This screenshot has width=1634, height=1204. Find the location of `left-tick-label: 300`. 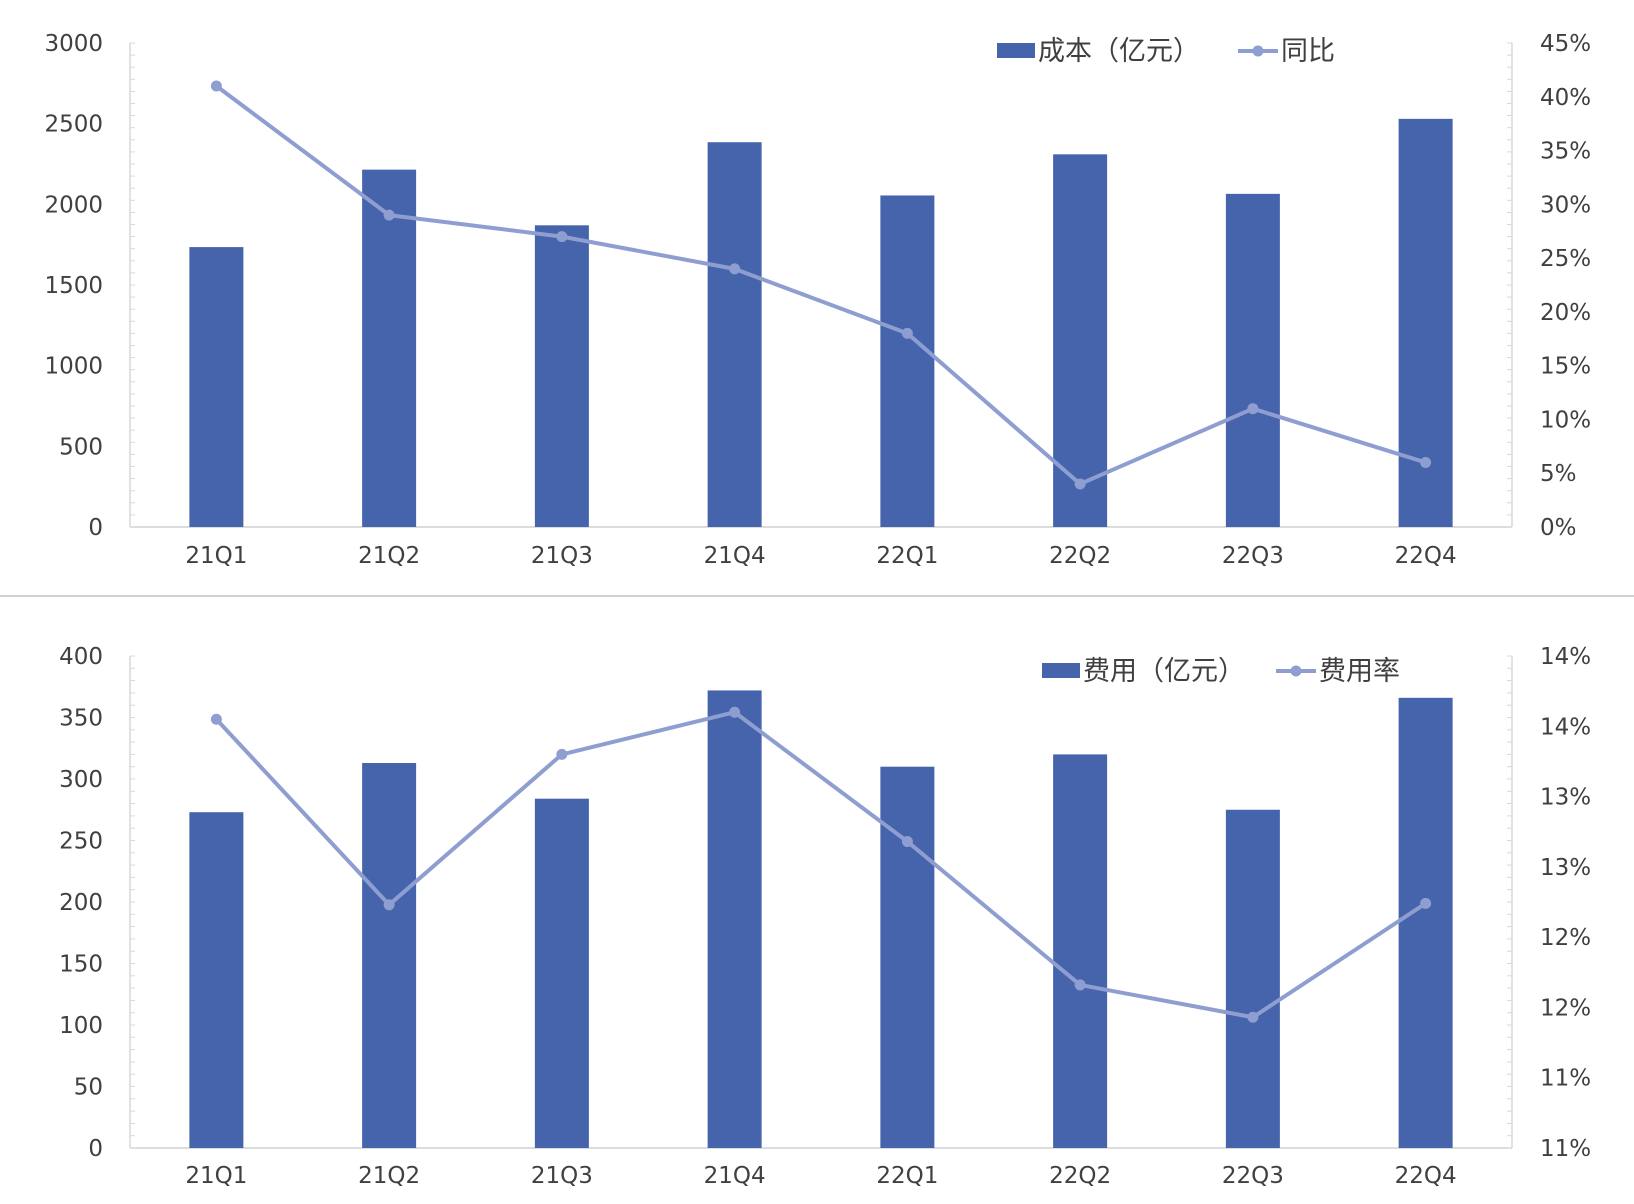

left-tick-label: 300 is located at coordinates (81, 780).